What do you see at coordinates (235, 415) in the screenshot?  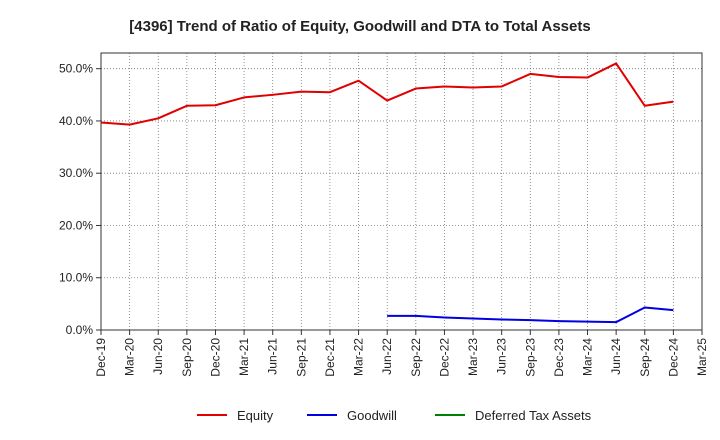 I see `legend-item-equity: Equity` at bounding box center [235, 415].